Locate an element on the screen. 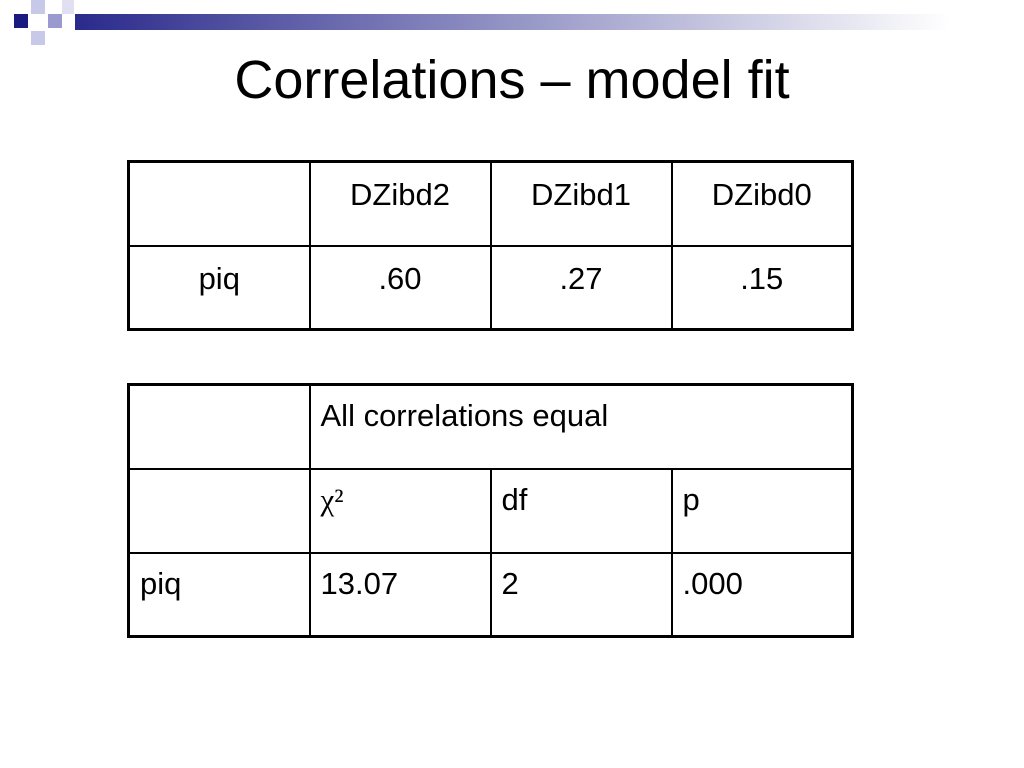 The height and width of the screenshot is (768, 1024). column-header: χ² is located at coordinates (400, 510).